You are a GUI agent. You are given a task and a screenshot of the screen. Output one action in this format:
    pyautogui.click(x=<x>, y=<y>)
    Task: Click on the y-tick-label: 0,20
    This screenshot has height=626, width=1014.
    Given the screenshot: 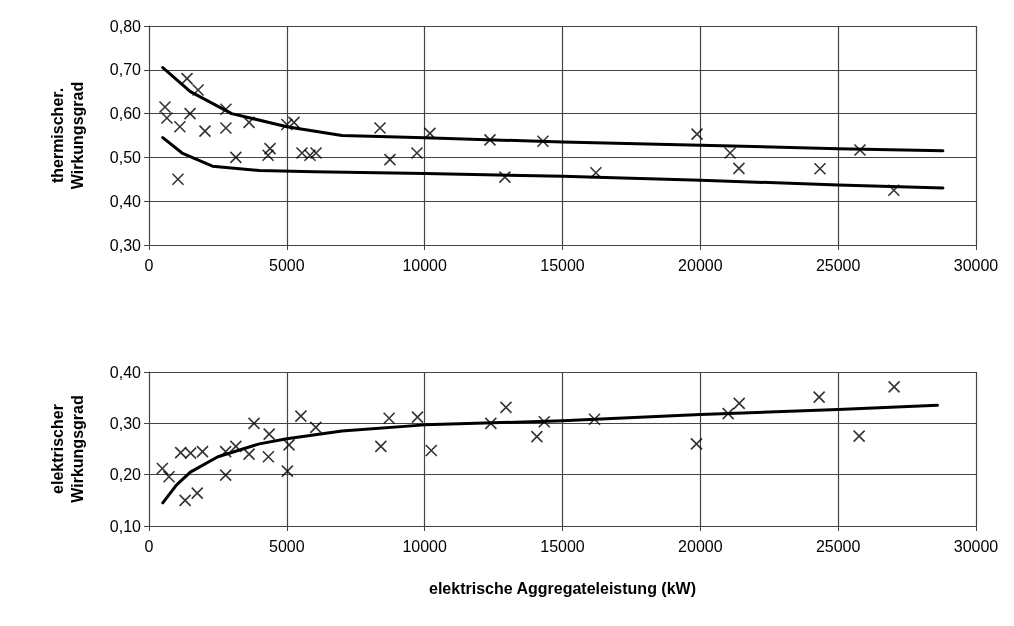 What is the action you would take?
    pyautogui.click(x=125, y=475)
    